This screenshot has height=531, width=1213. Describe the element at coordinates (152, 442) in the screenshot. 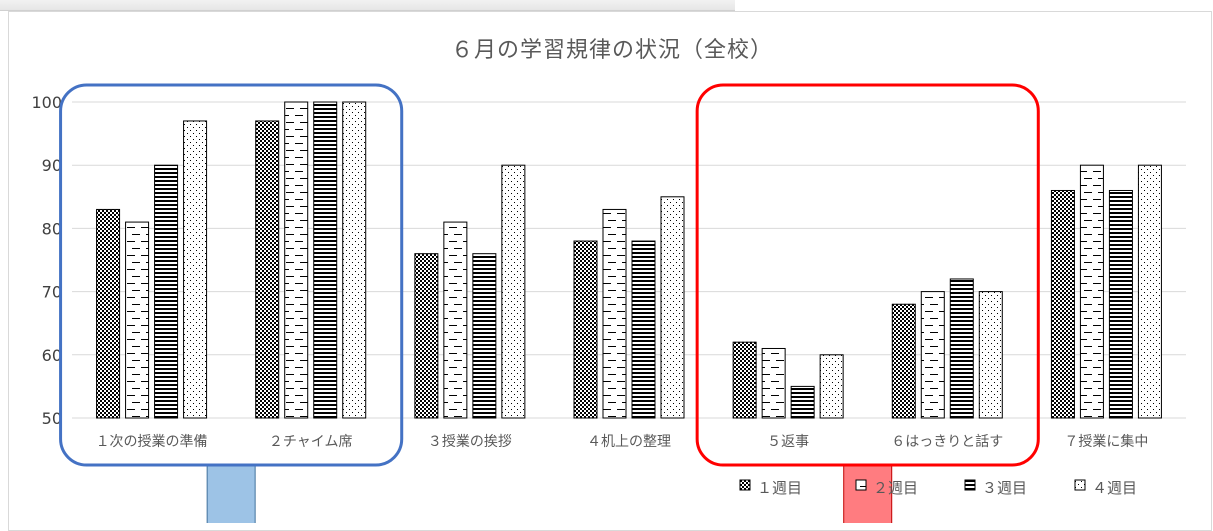

I see `x-tick-label: １次の授業の準備` at that location.